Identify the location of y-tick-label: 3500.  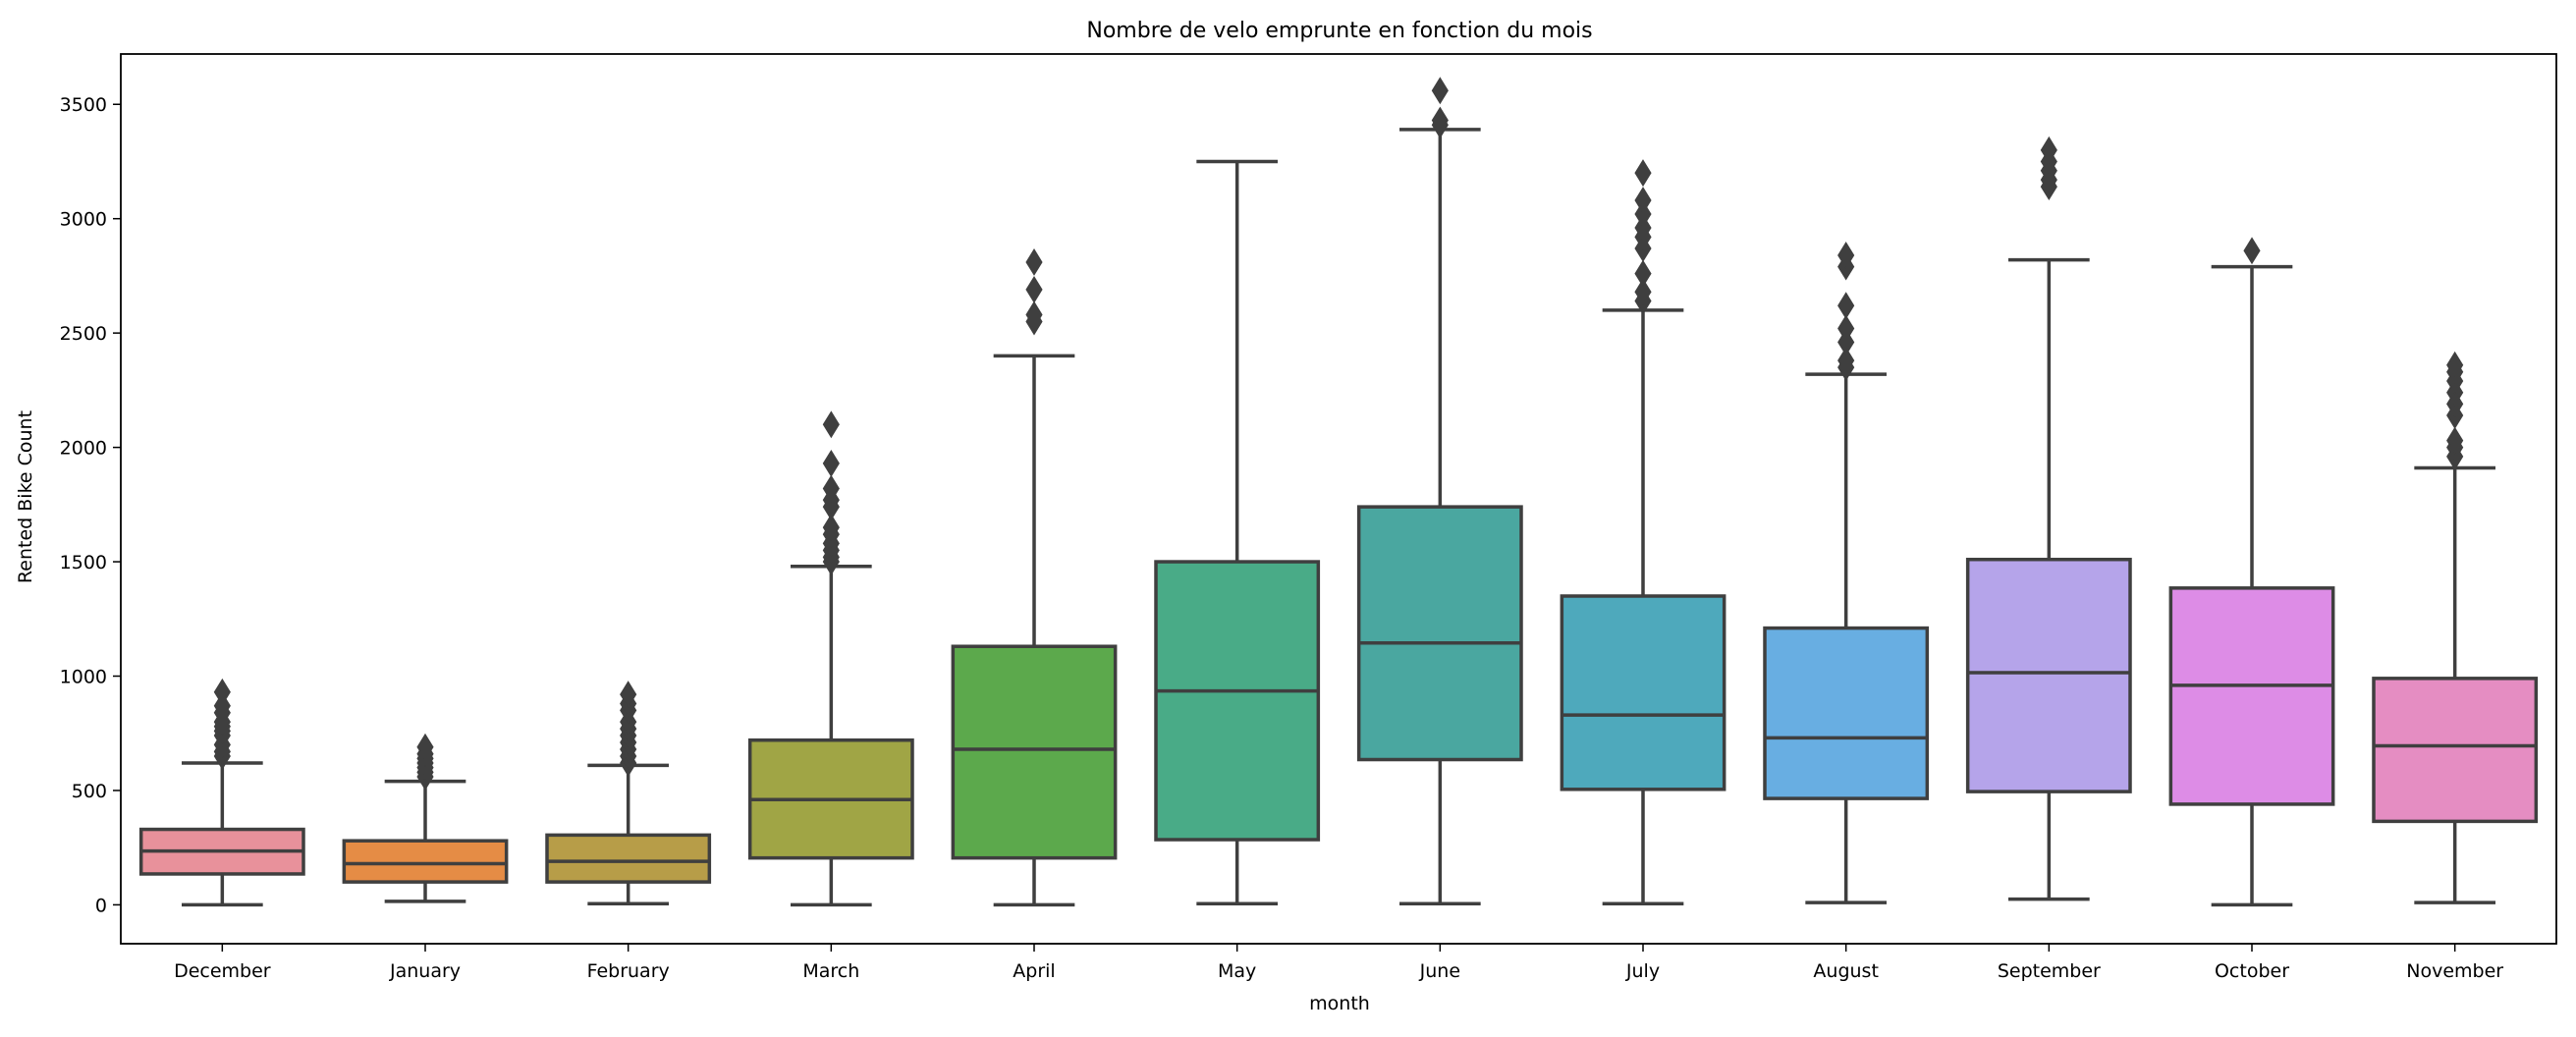
(84, 105).